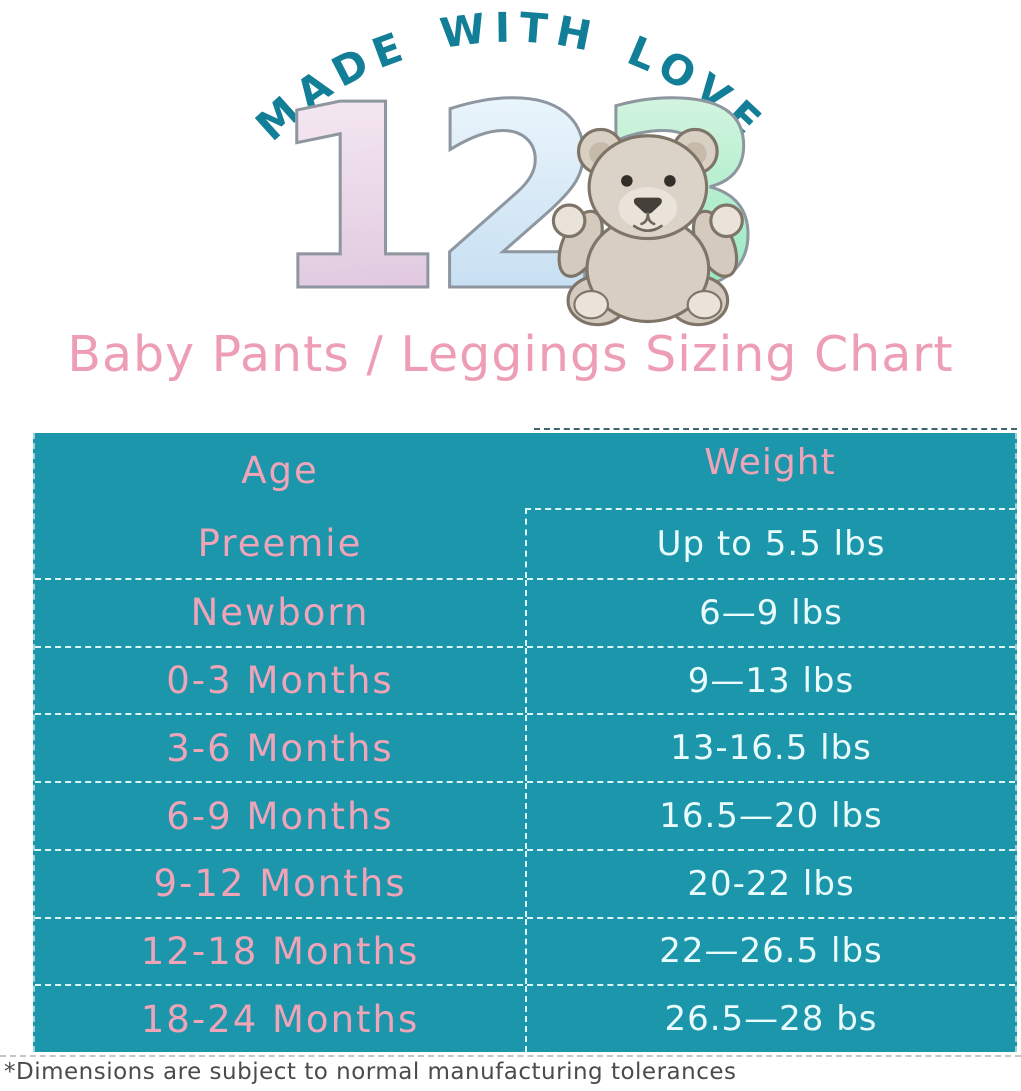 This screenshot has height=1091, width=1021. What do you see at coordinates (770, 680) in the screenshot?
I see `weight-cell: 9—13 lbs` at bounding box center [770, 680].